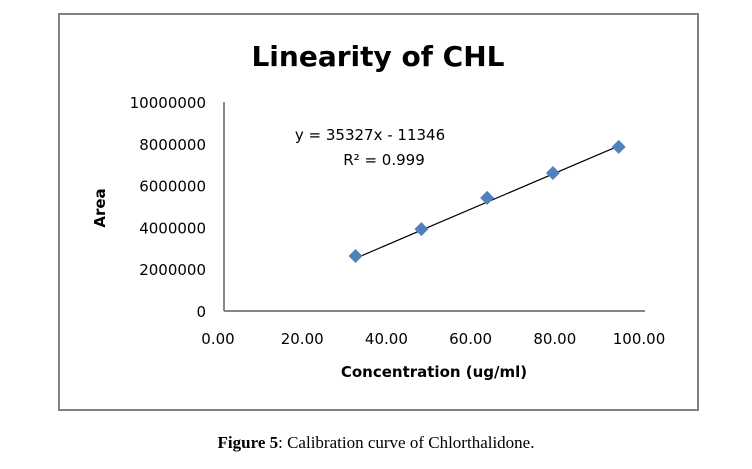 The width and height of the screenshot is (752, 469). What do you see at coordinates (172, 228) in the screenshot?
I see `y-tick-label: 4000000` at bounding box center [172, 228].